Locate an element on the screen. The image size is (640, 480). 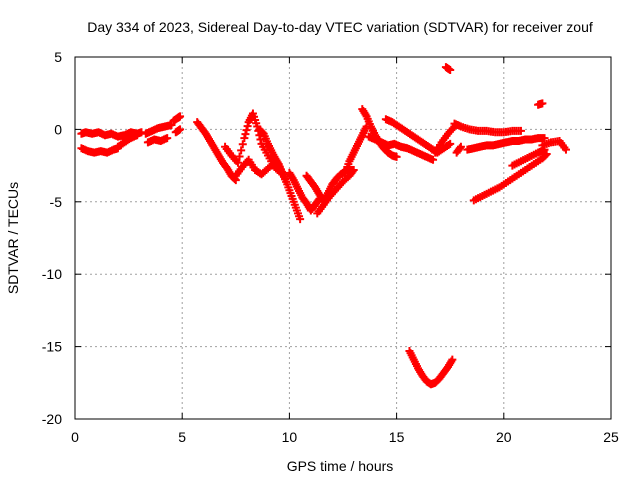
x-tick-label: 15 is located at coordinates (397, 437).